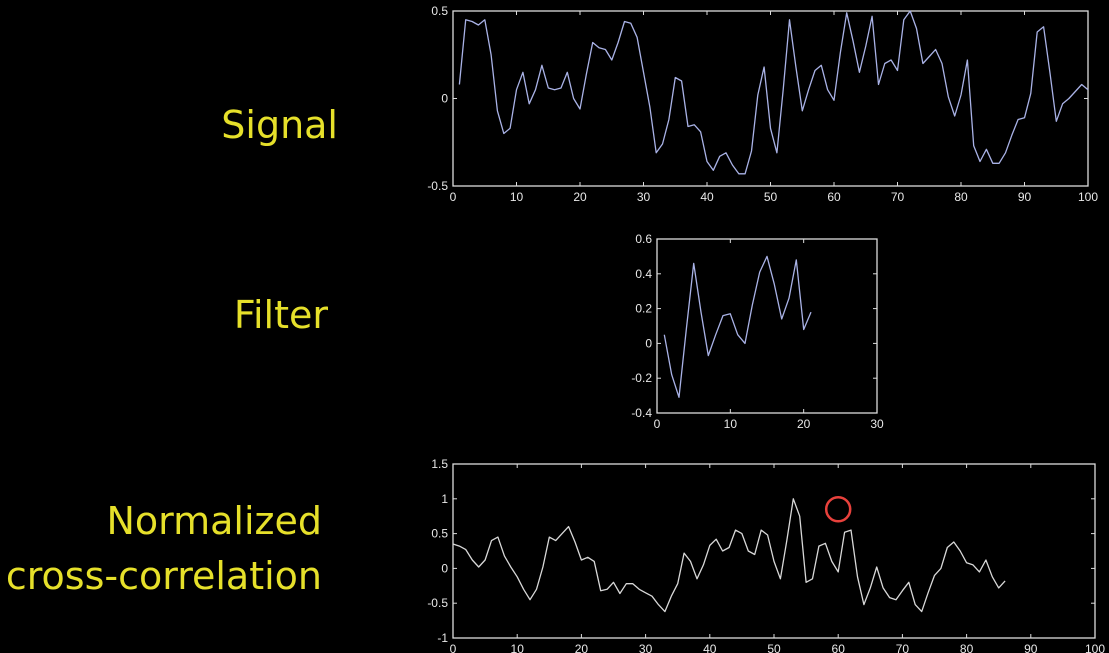 The height and width of the screenshot is (653, 1109). I want to click on signal-y-tick-label: 0, so click(444, 99).